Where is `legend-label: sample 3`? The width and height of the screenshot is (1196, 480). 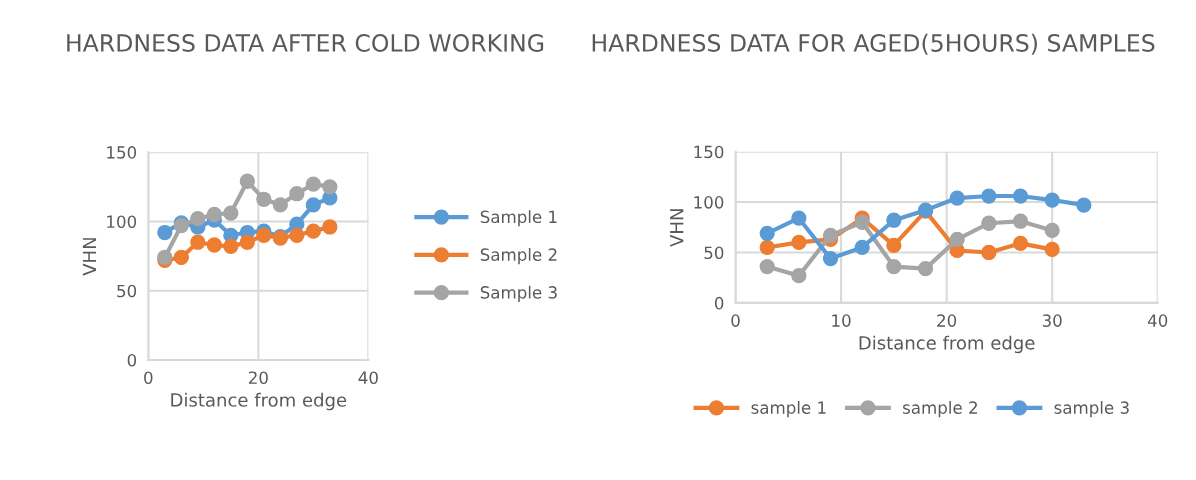 legend-label: sample 3 is located at coordinates (1091, 409).